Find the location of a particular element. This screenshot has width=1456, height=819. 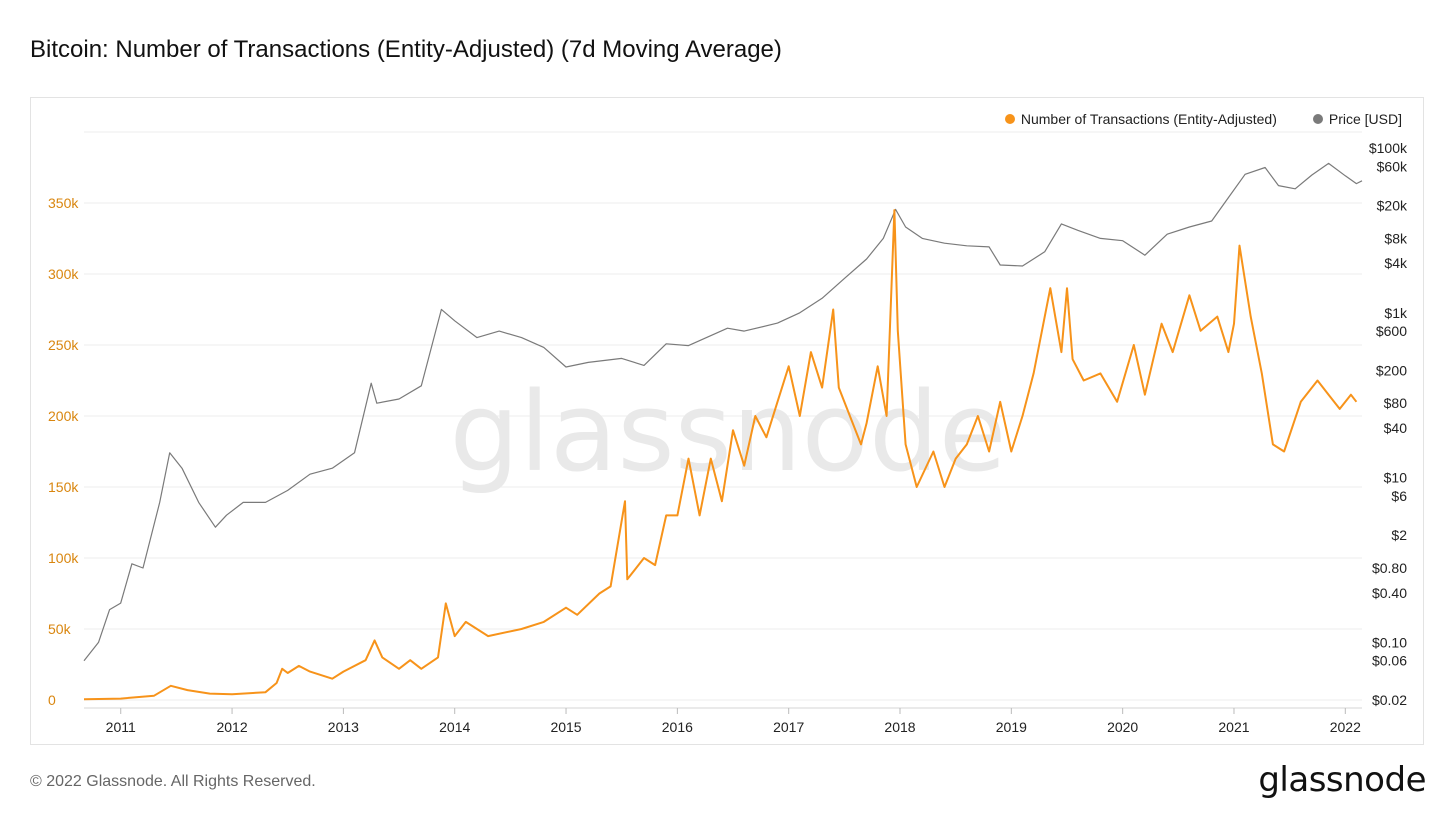

right-axis-tick-label: $4k is located at coordinates (1396, 263).